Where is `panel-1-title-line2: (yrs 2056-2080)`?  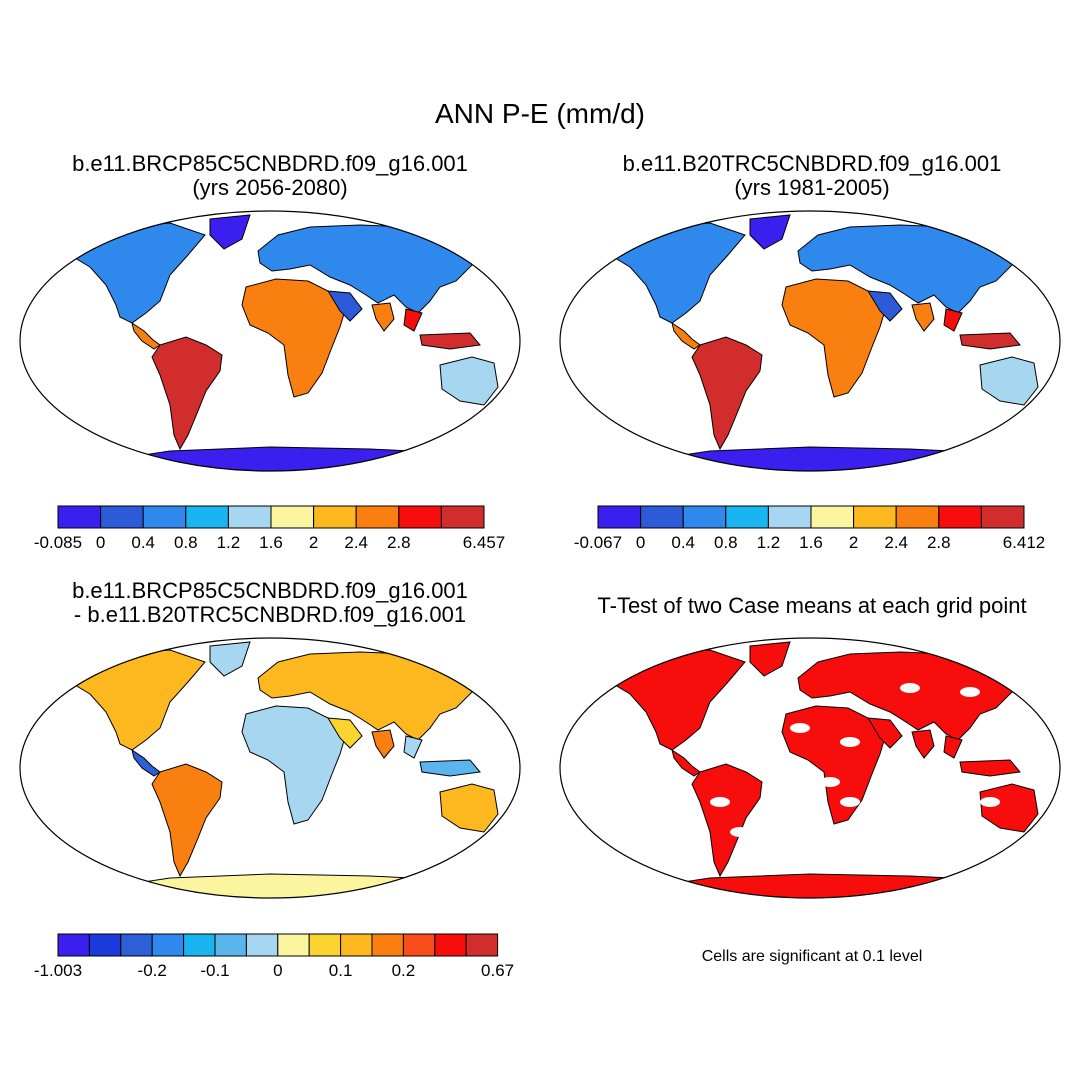 panel-1-title-line2: (yrs 2056-2080) is located at coordinates (270, 187).